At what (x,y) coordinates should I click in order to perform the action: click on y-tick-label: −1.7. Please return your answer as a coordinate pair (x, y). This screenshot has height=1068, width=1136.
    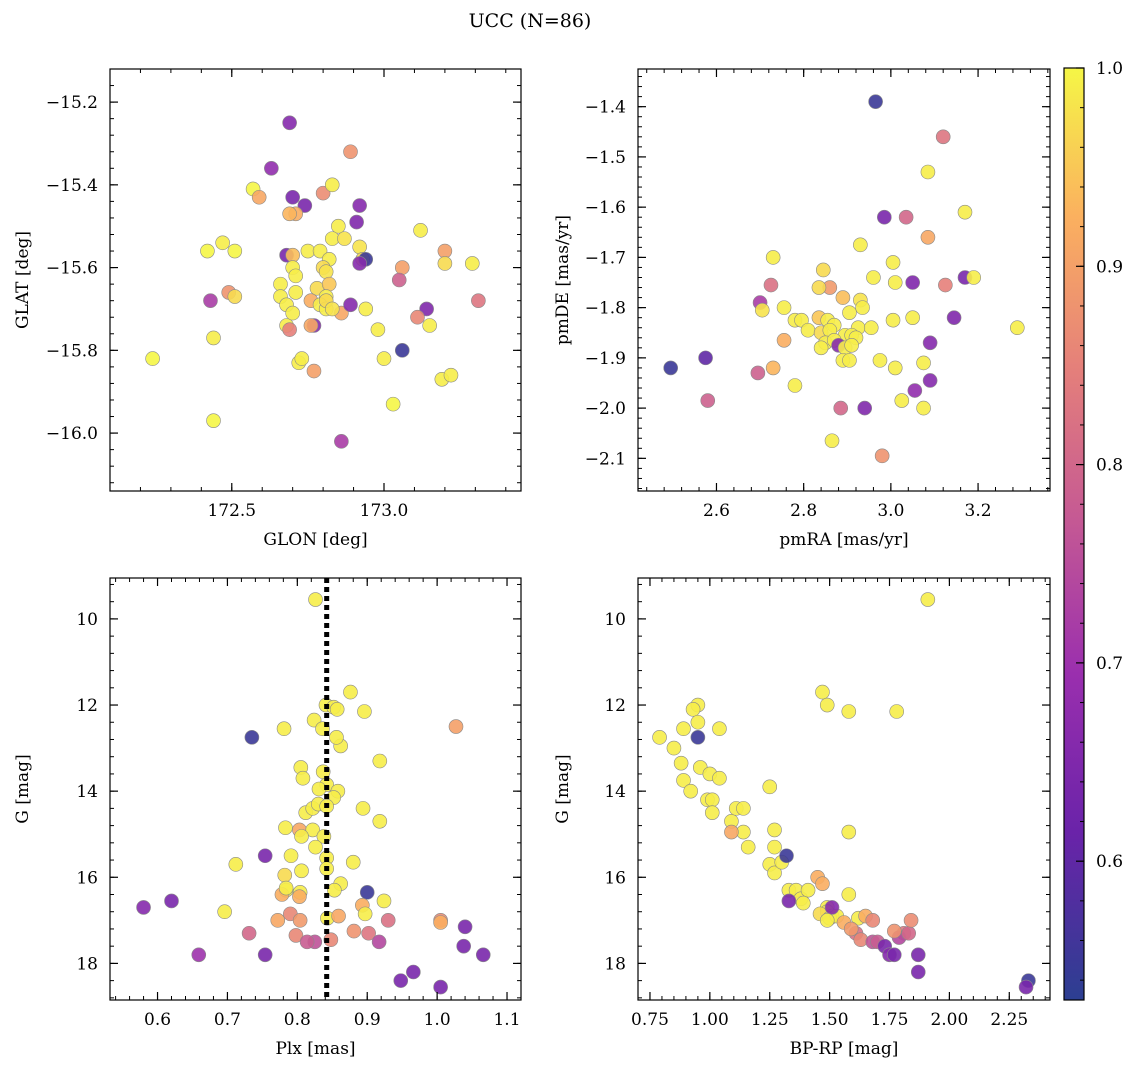
    Looking at the image, I should click on (605, 258).